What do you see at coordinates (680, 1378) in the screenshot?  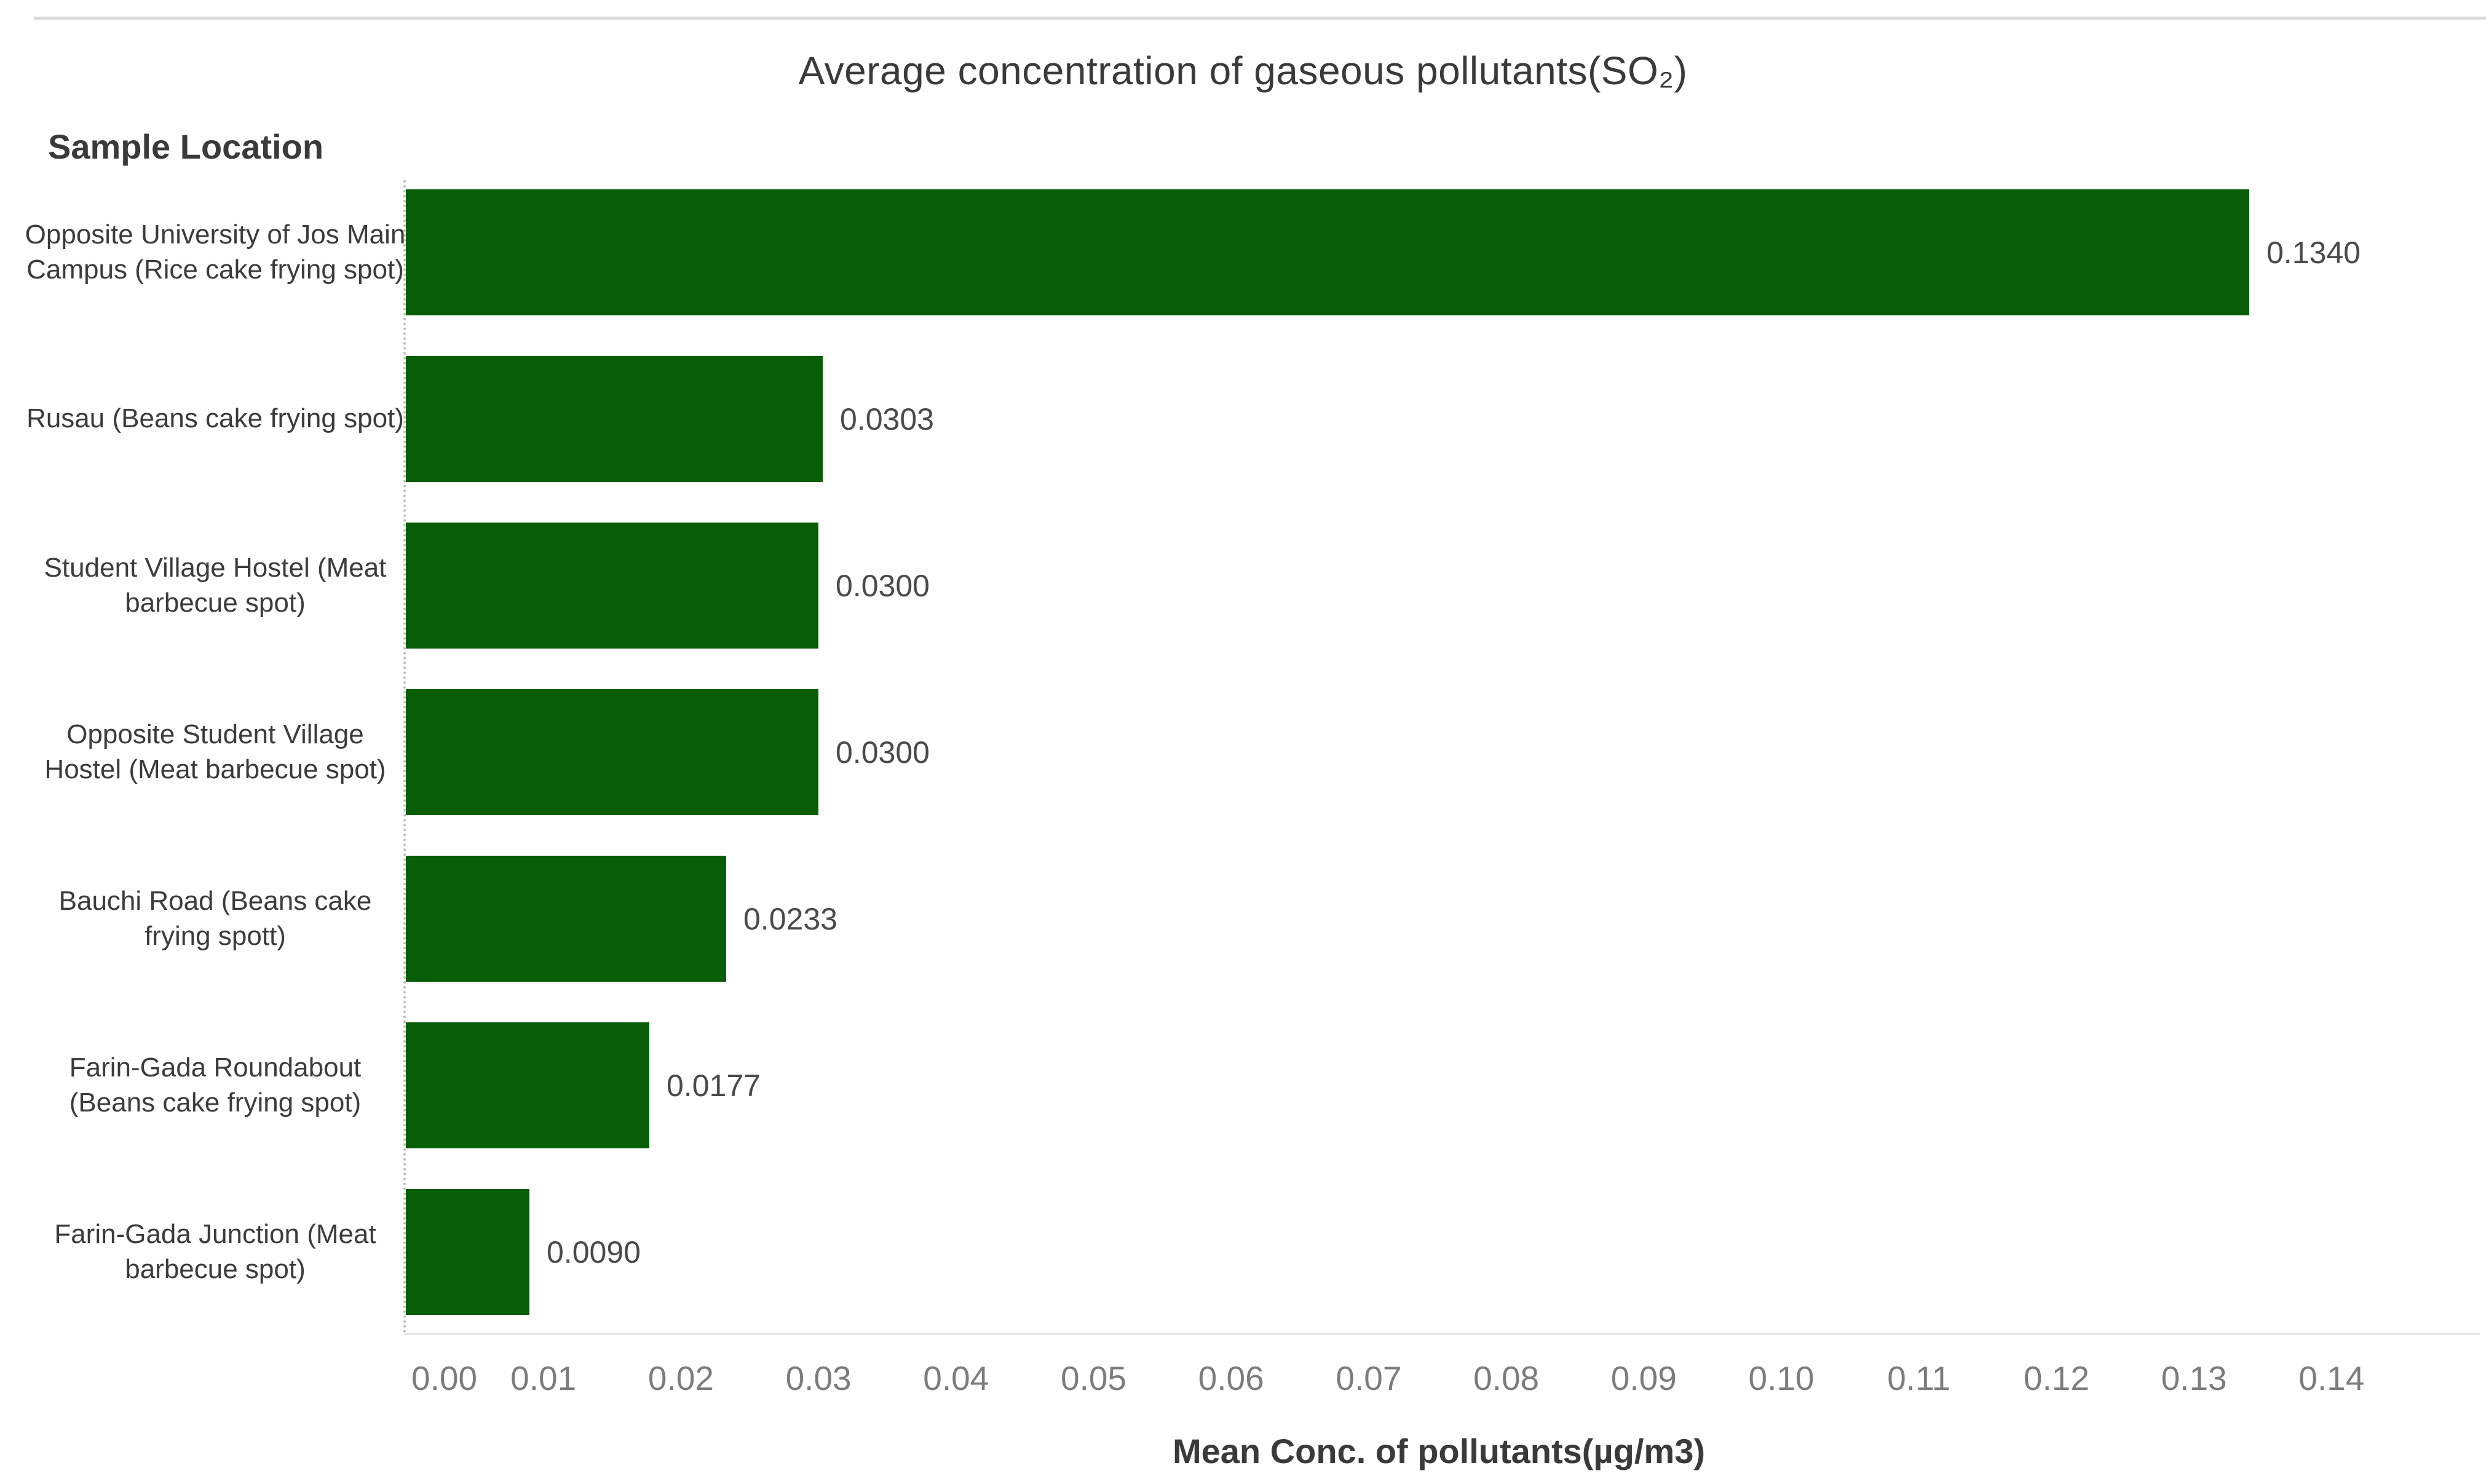 I see `x-tick-label: 0.02` at bounding box center [680, 1378].